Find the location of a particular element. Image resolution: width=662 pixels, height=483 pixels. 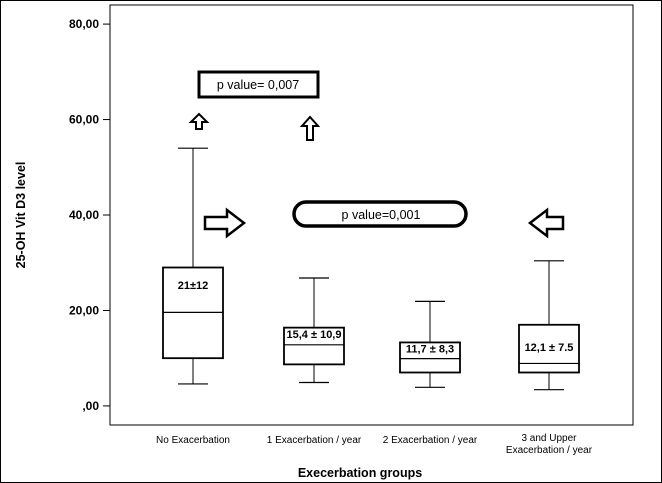

p-value-annotation-2: p value=0,001 is located at coordinates (380, 214).